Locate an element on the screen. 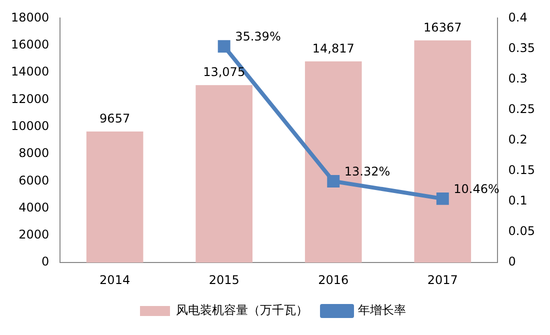 The width and height of the screenshot is (550, 335). y-tick-label: 14000 is located at coordinates (30, 71).